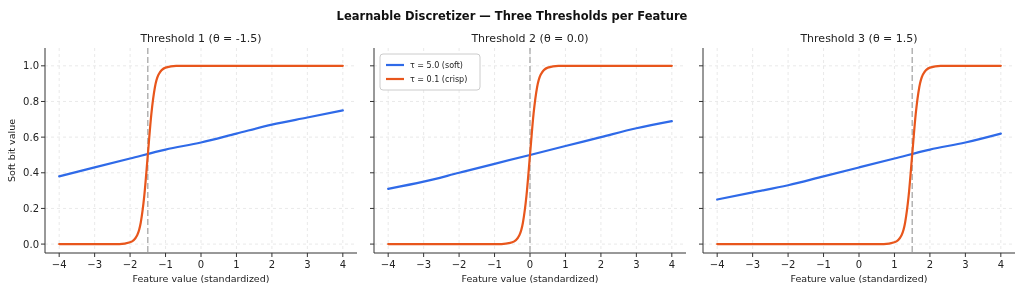  What do you see at coordinates (31, 208) in the screenshot?
I see `y-tick-label: 0.2` at bounding box center [31, 208].